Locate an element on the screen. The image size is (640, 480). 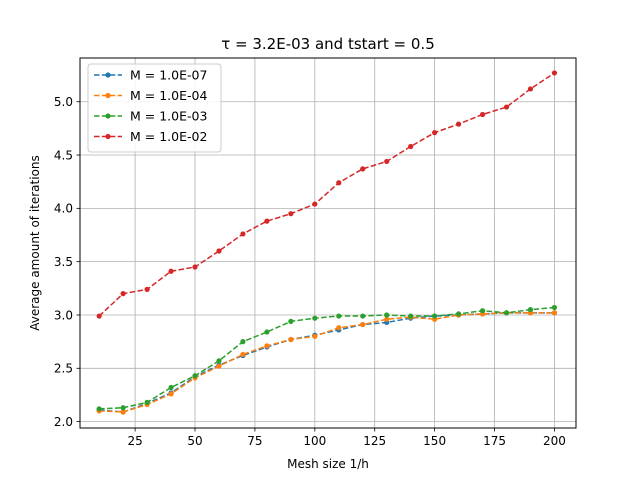
legend-item: M = 1.0E-03 is located at coordinates (150, 116).